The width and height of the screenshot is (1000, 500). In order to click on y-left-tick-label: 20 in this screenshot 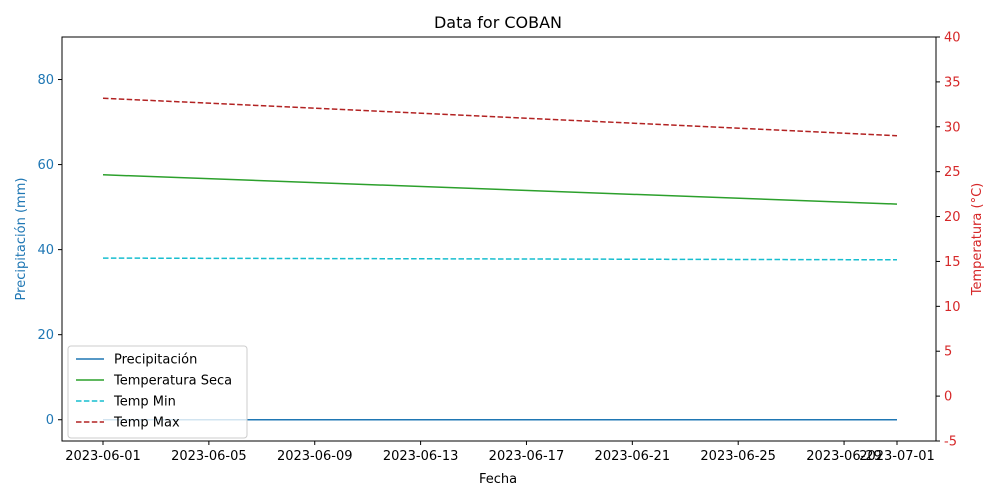, I will do `click(45, 335)`.